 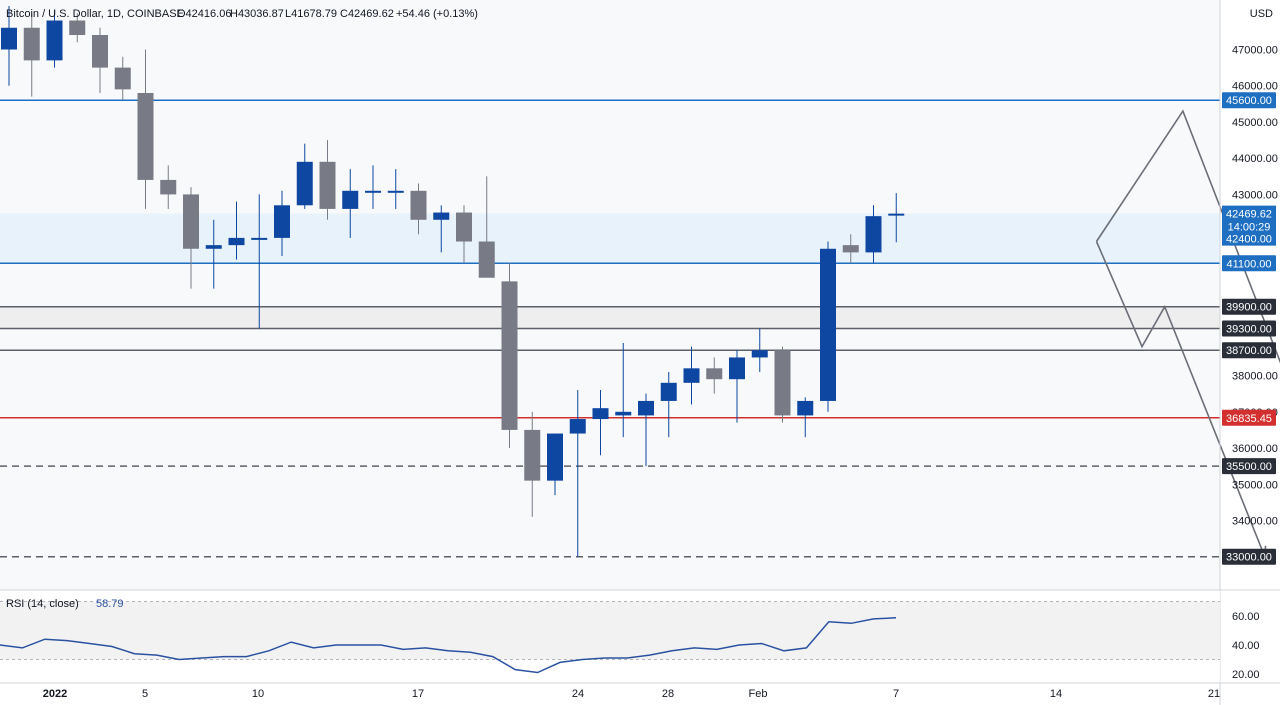 I want to click on price-badge-41100.00: 41100.00, so click(x=1249, y=263).